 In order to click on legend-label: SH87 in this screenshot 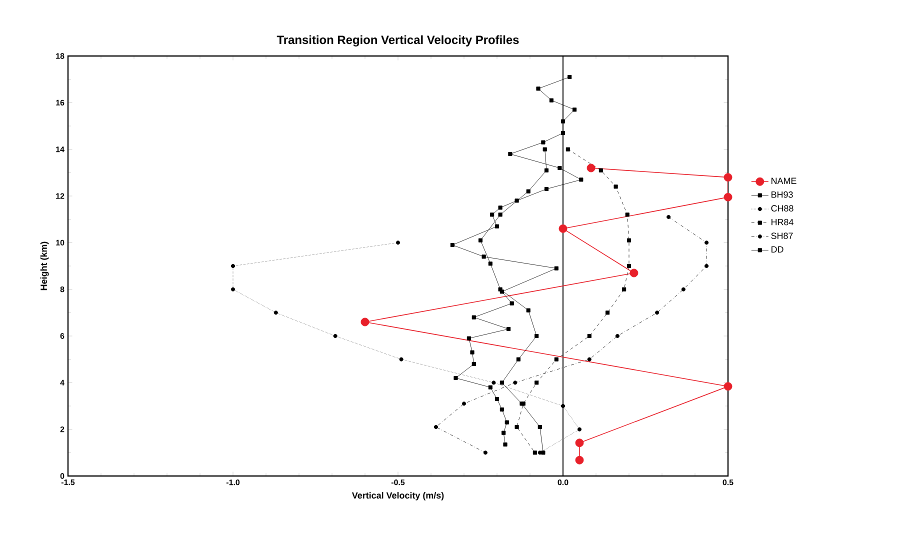, I will do `click(782, 235)`.